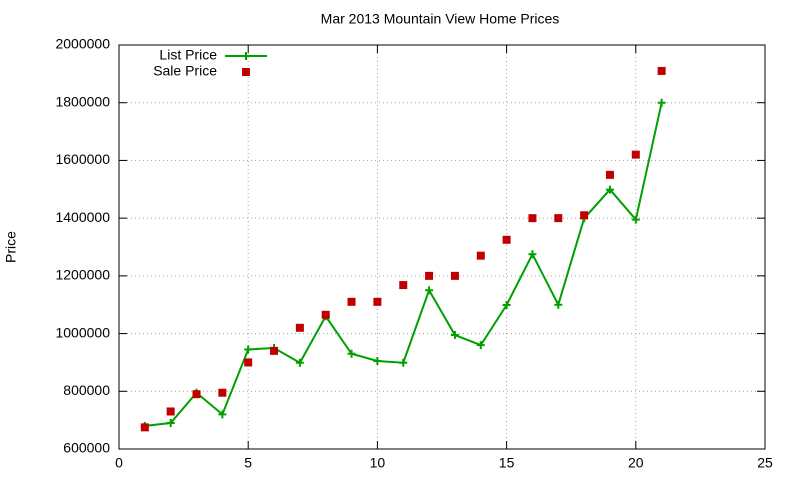  I want to click on x-tick-label: 10, so click(378, 463).